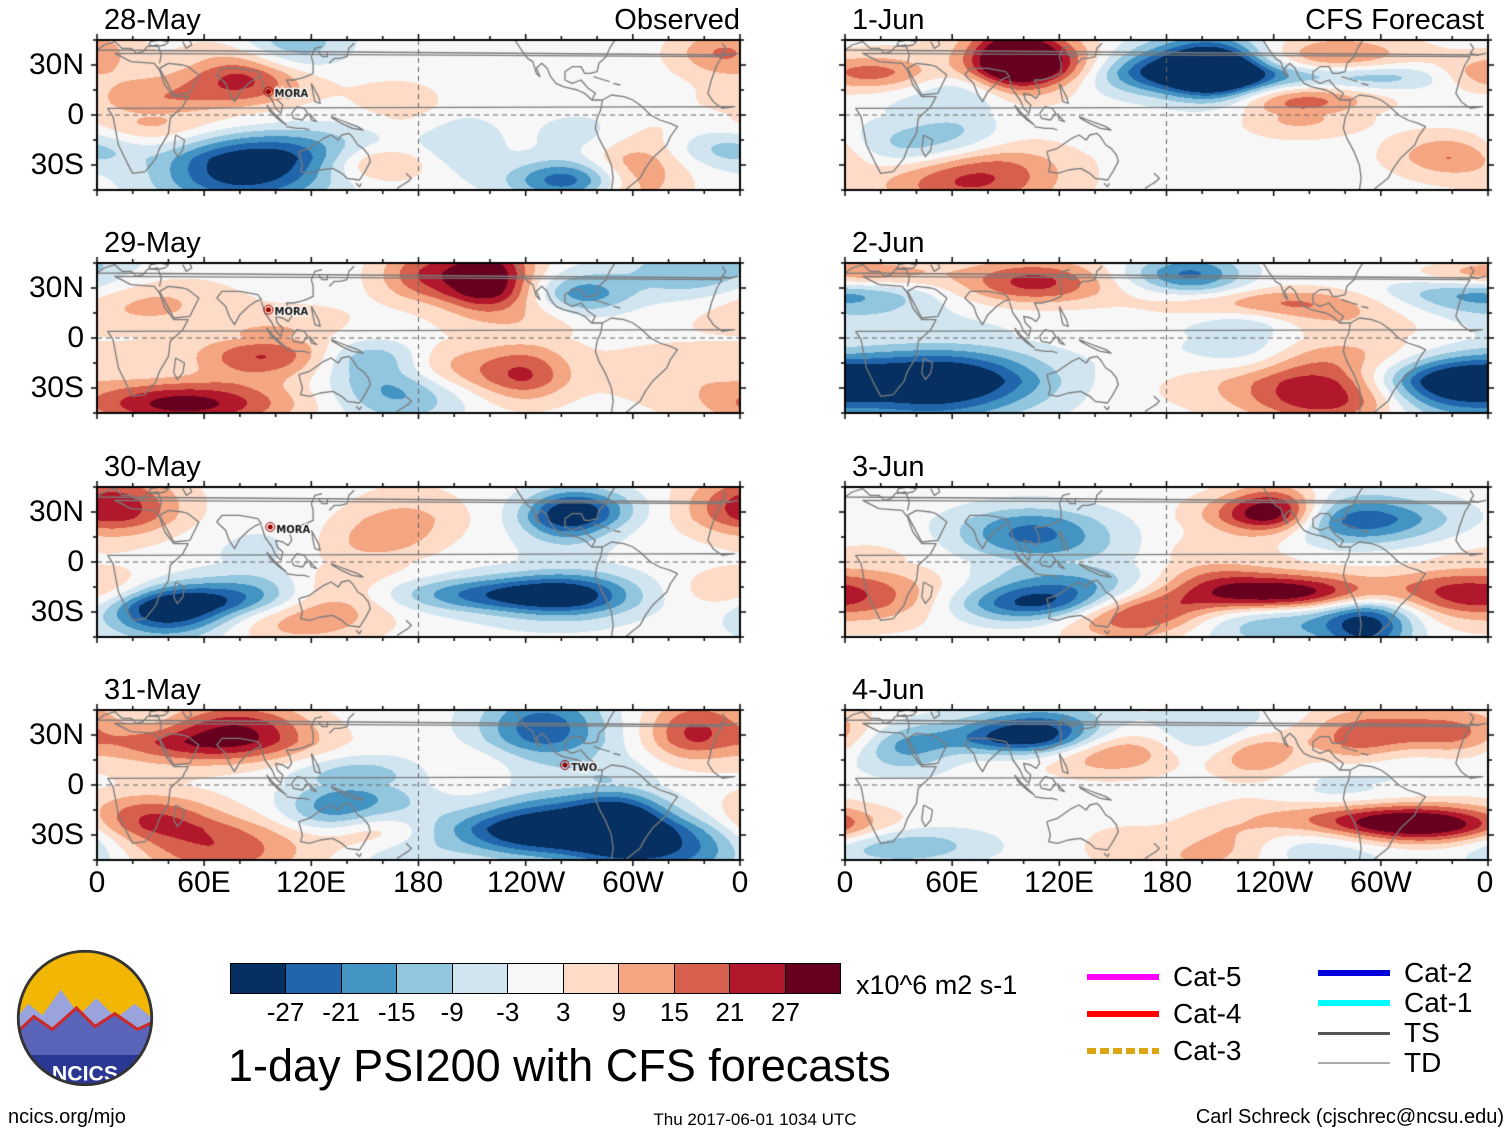 Image resolution: width=1510 pixels, height=1137 pixels. I want to click on panel-date-label: 3-Jun, so click(888, 467).